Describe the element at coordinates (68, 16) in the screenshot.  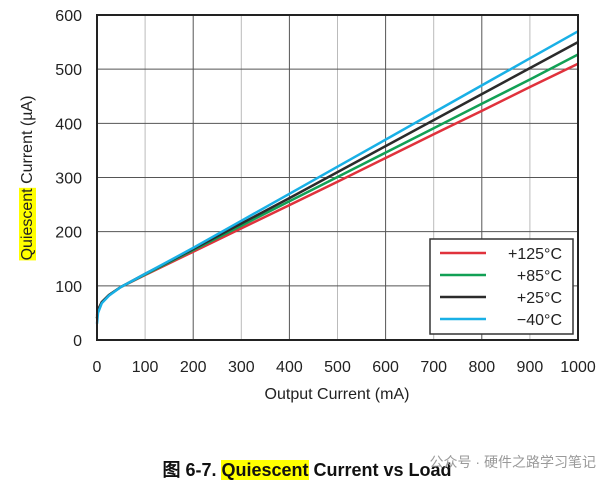
I see `y-tick-label: 600` at that location.